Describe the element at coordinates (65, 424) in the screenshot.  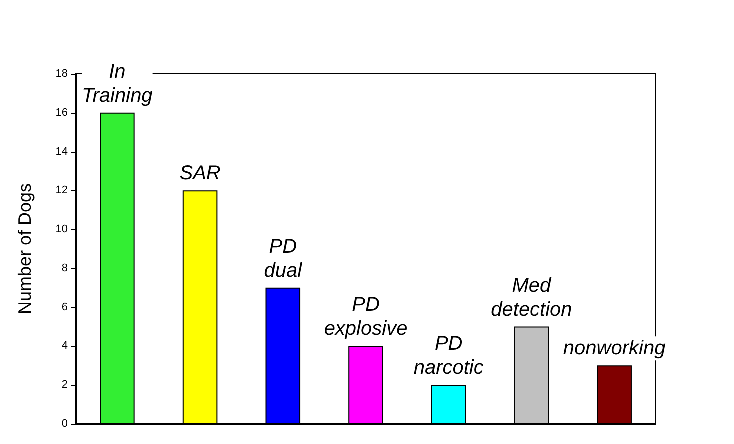
I see `y-tick-label: 0` at that location.